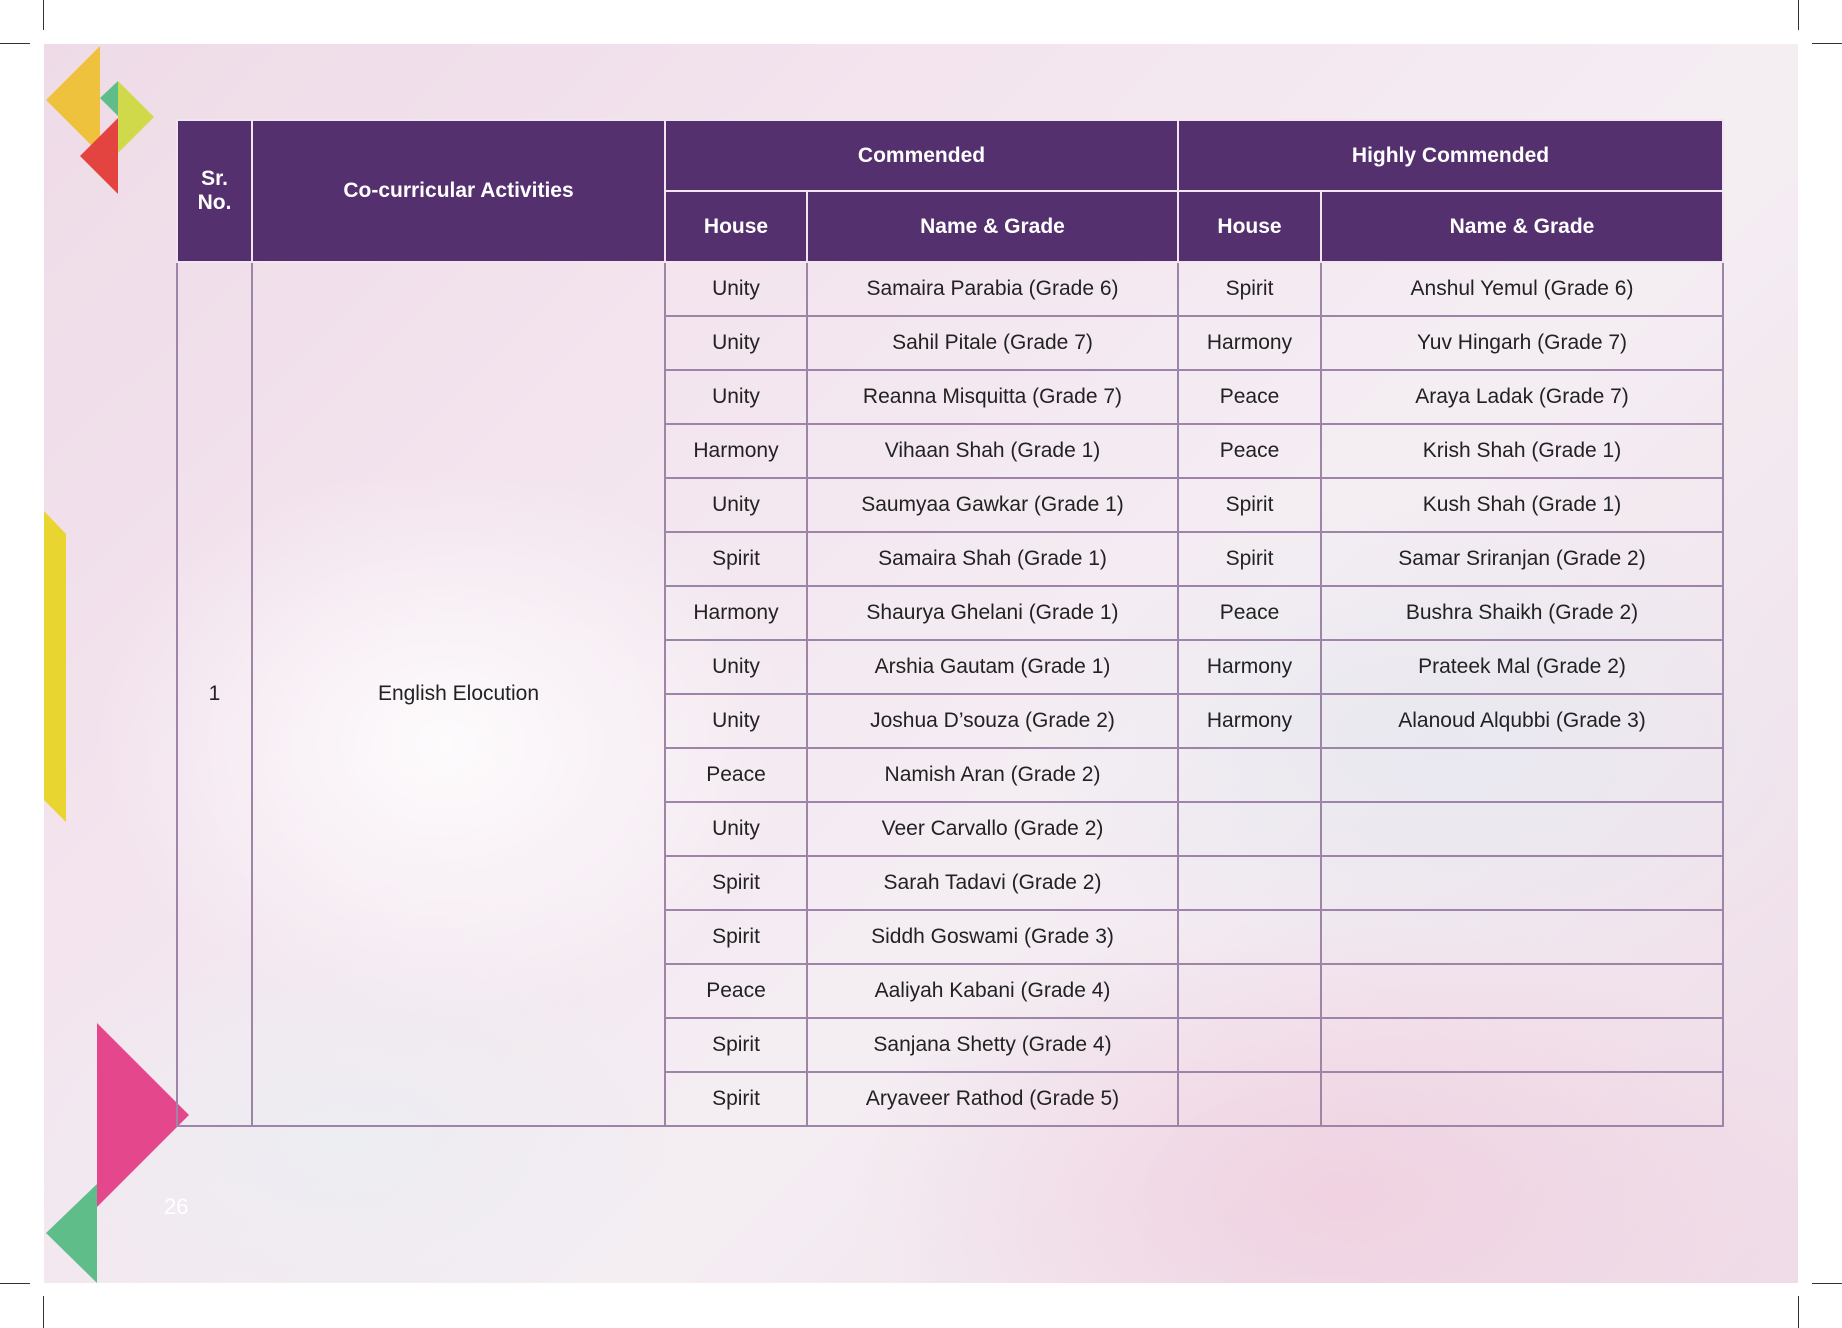 This screenshot has height=1328, width=1842. Describe the element at coordinates (1522, 721) in the screenshot. I see `highly-commended-name-grade-cell: Alanoud Alqubbi (Grade 3)` at that location.